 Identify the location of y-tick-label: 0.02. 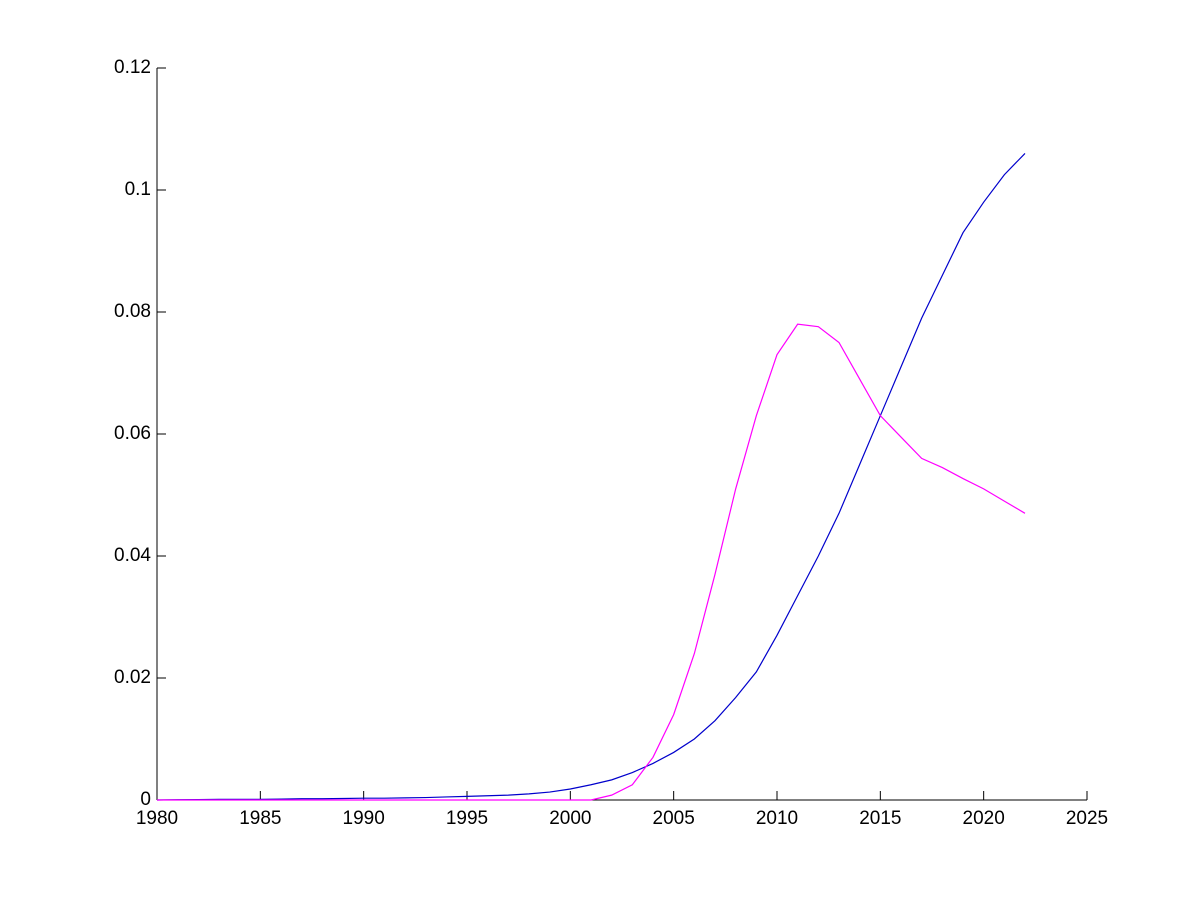
(132, 677).